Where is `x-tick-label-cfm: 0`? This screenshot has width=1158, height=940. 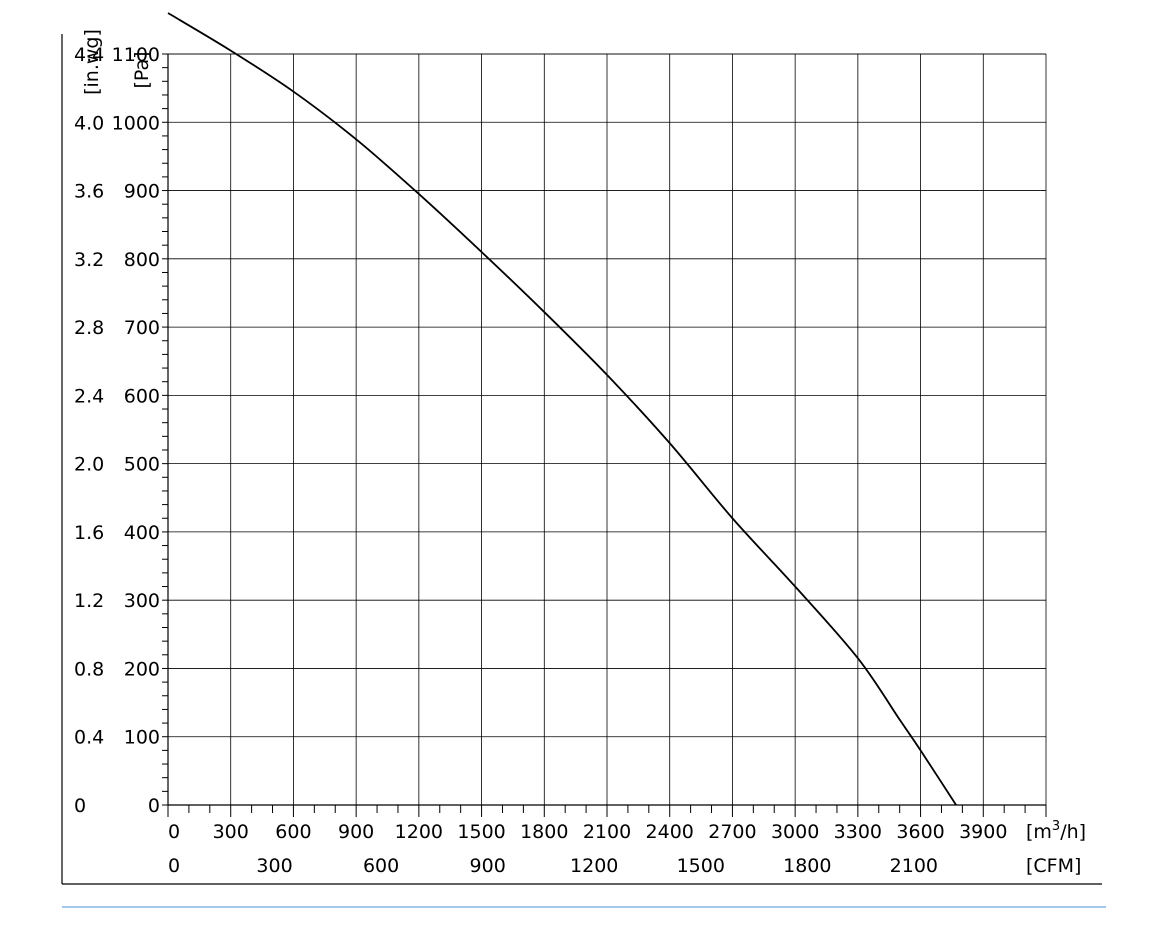
x-tick-label-cfm: 0 is located at coordinates (174, 866).